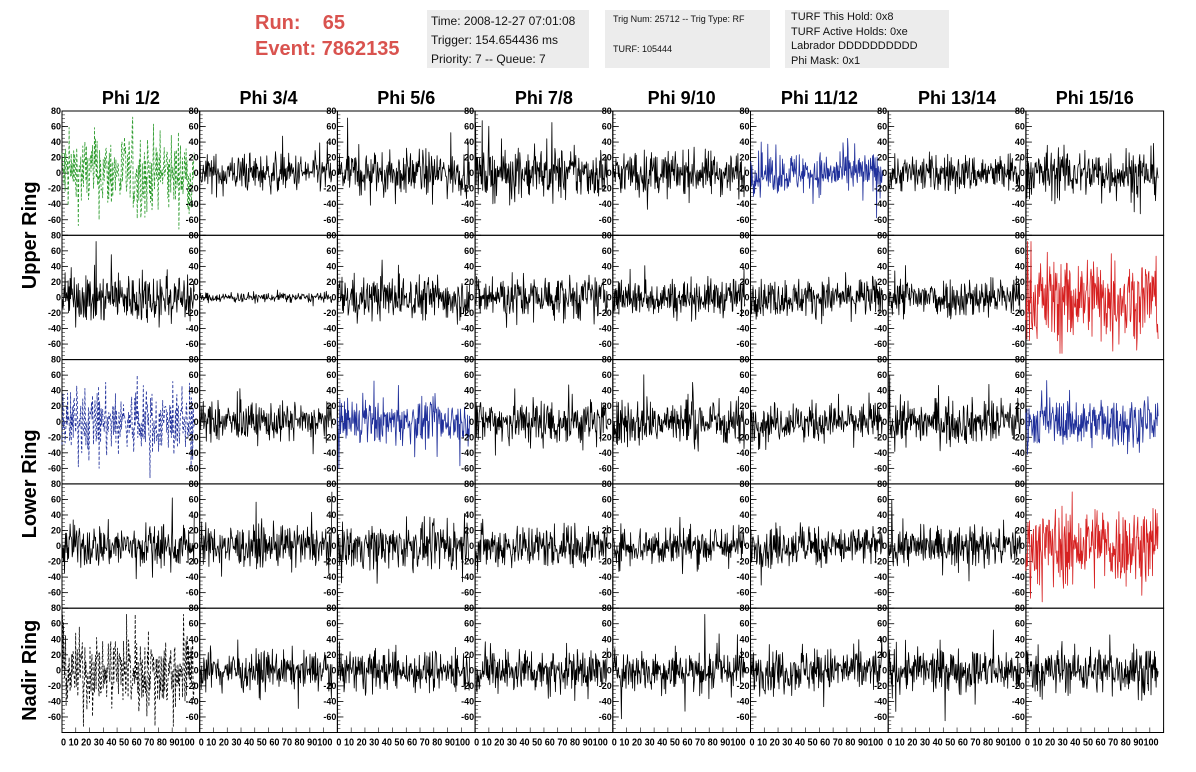 The height and width of the screenshot is (772, 1196). Describe the element at coordinates (335, 36) in the screenshot. I see `run-event-box: Run: 65 Event: 7862135` at that location.